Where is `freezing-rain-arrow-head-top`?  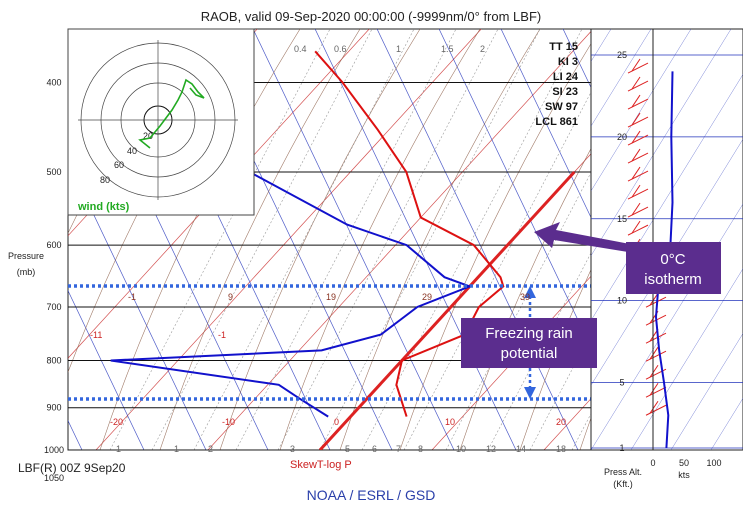 freezing-rain-arrow-head-top is located at coordinates (530, 292).